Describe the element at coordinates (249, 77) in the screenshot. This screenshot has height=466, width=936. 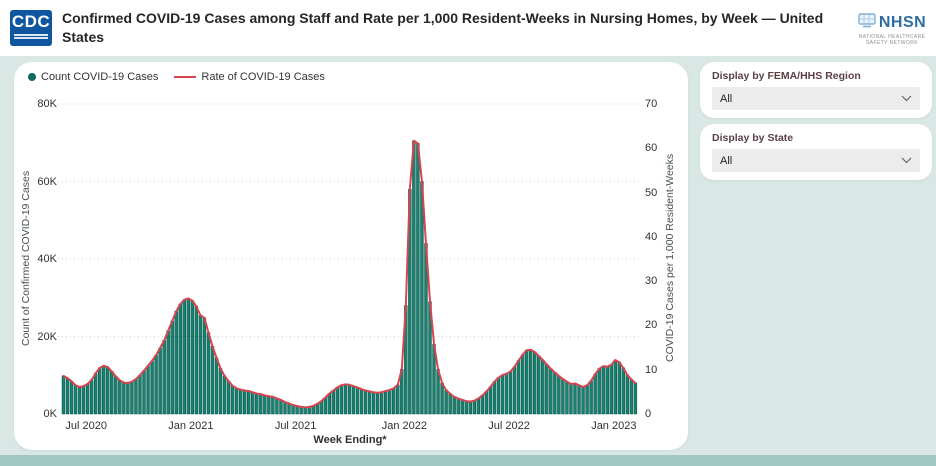
I see `legend-item-rate: Rate of COVID-19 Cases` at that location.